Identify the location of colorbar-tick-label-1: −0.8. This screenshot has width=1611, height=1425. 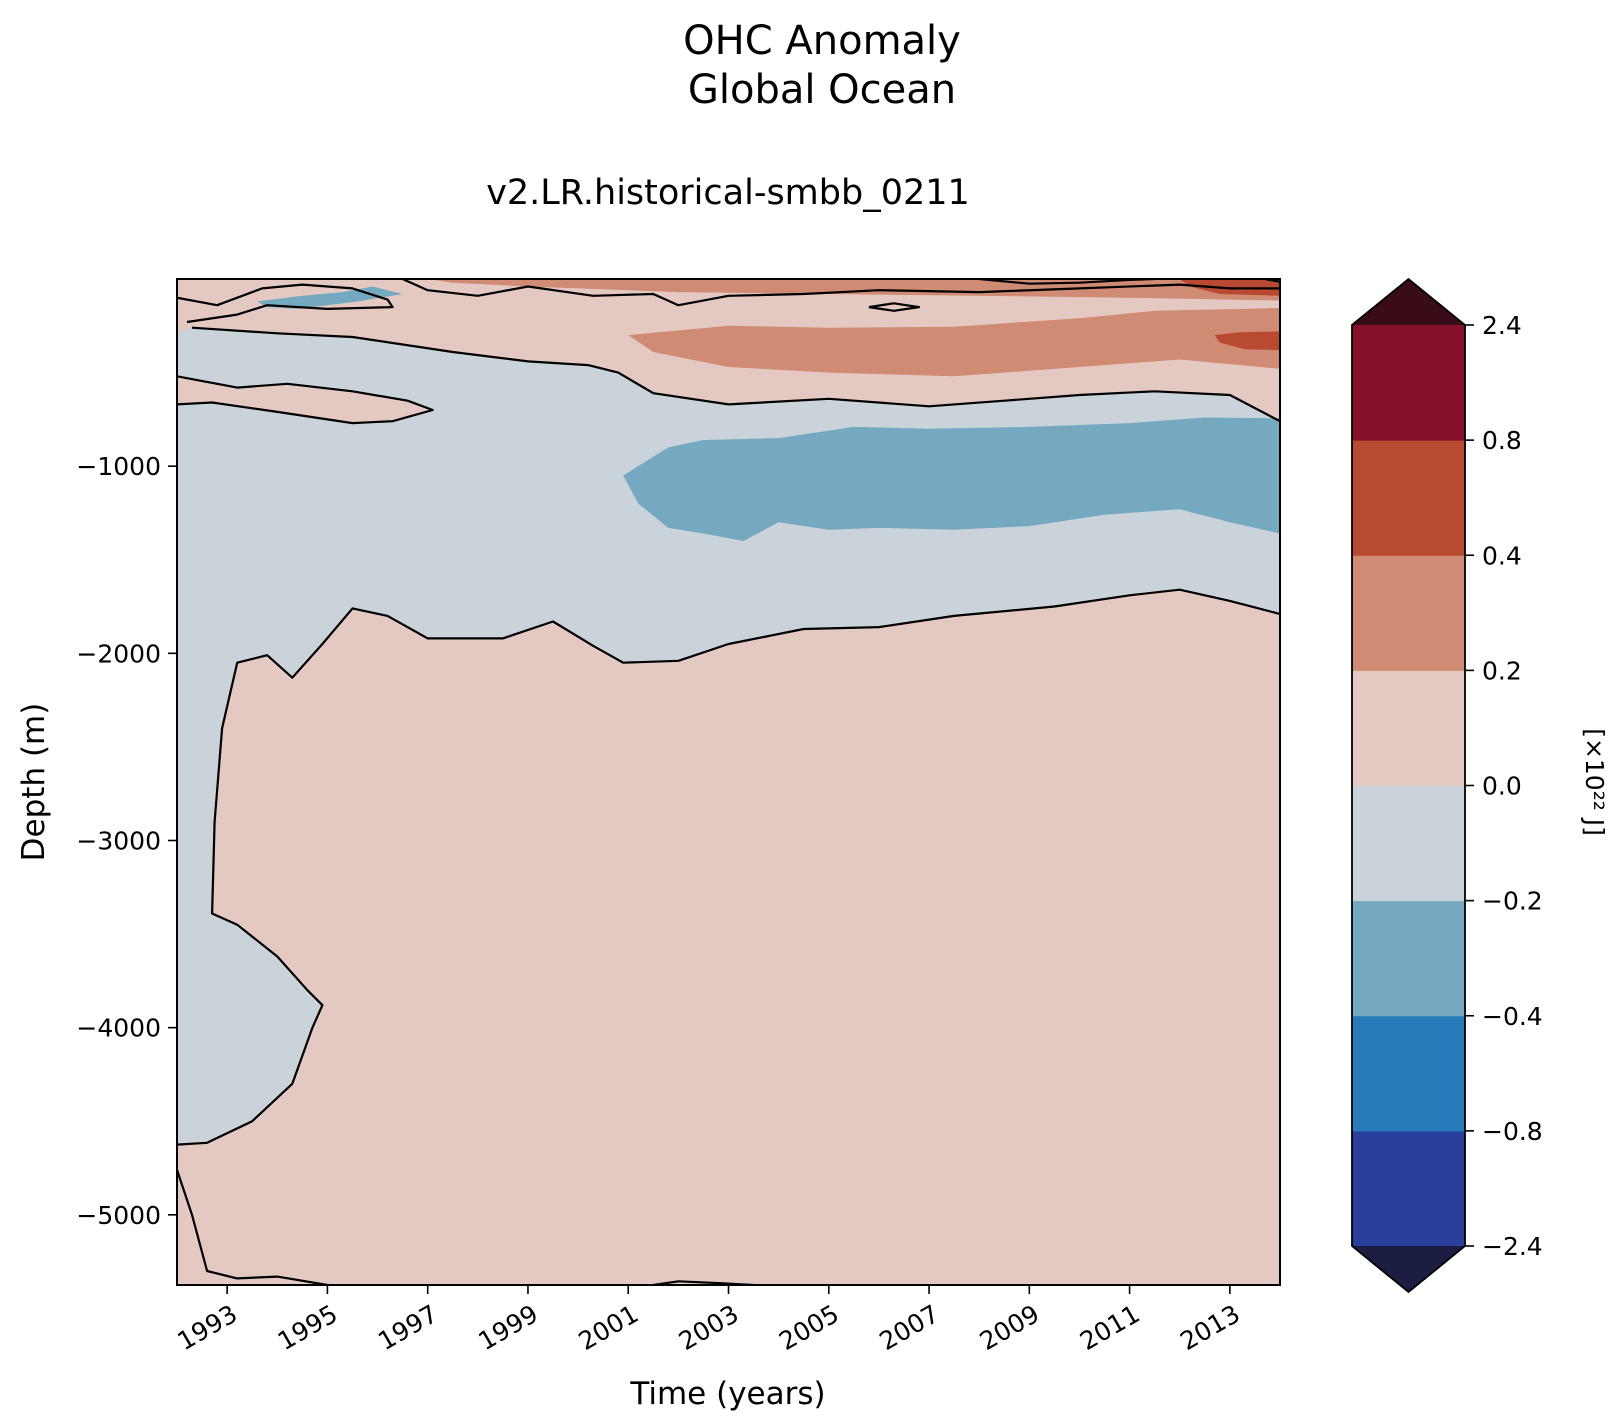
(1512, 1131).